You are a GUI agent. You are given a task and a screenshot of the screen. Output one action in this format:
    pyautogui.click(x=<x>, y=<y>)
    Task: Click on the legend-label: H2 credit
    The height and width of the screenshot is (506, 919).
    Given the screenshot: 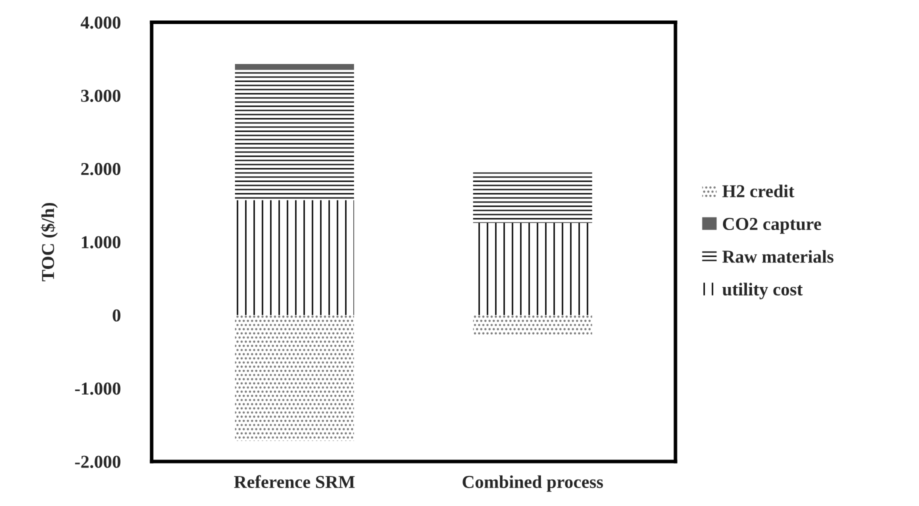 What is the action you would take?
    pyautogui.click(x=758, y=191)
    